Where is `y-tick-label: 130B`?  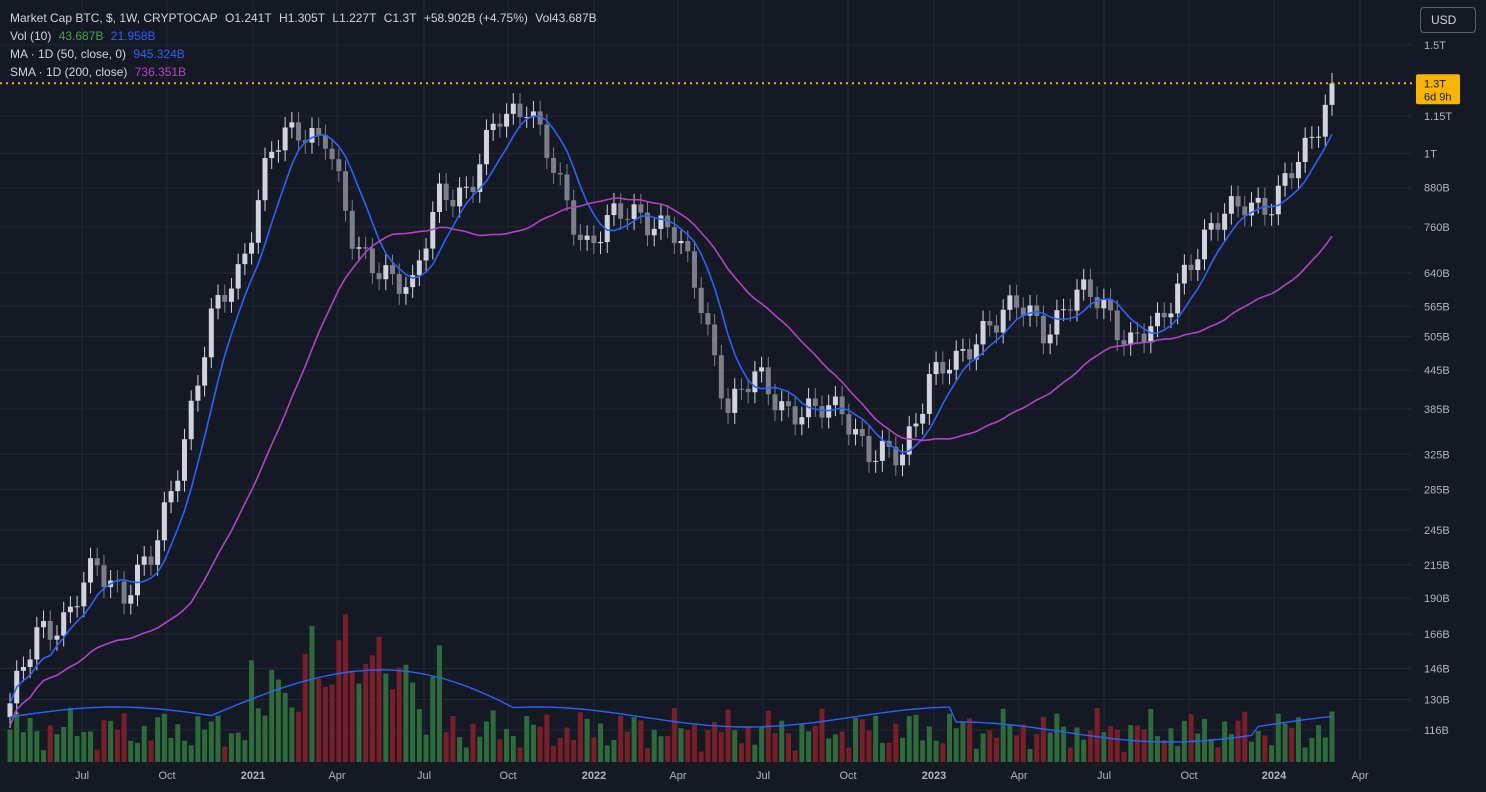 y-tick-label: 130B is located at coordinates (1437, 701).